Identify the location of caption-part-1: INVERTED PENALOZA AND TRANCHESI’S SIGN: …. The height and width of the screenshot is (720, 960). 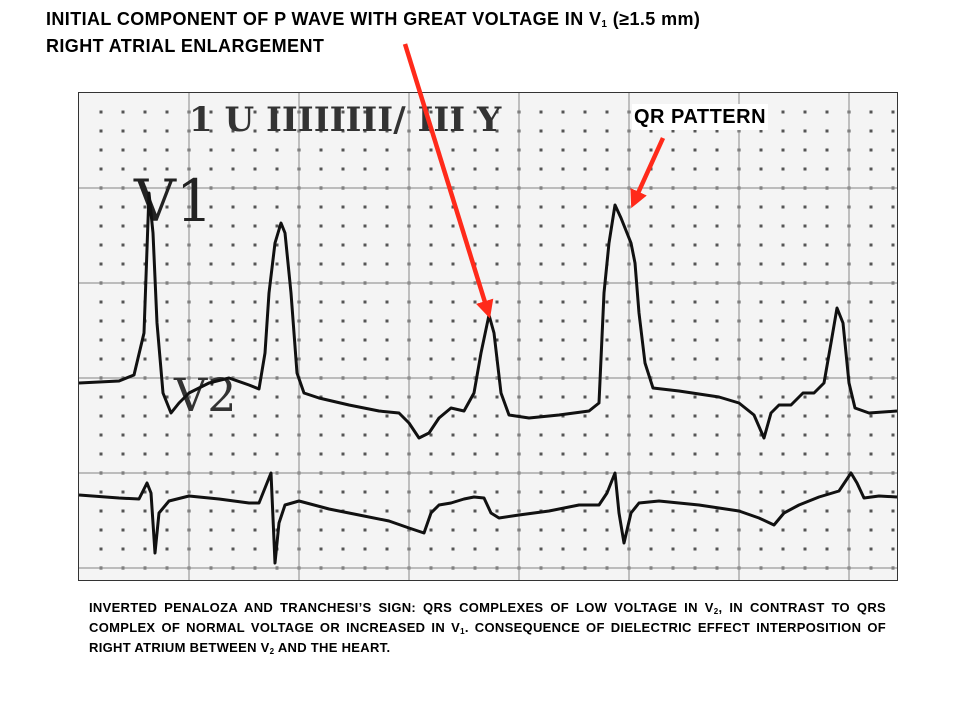
(401, 607).